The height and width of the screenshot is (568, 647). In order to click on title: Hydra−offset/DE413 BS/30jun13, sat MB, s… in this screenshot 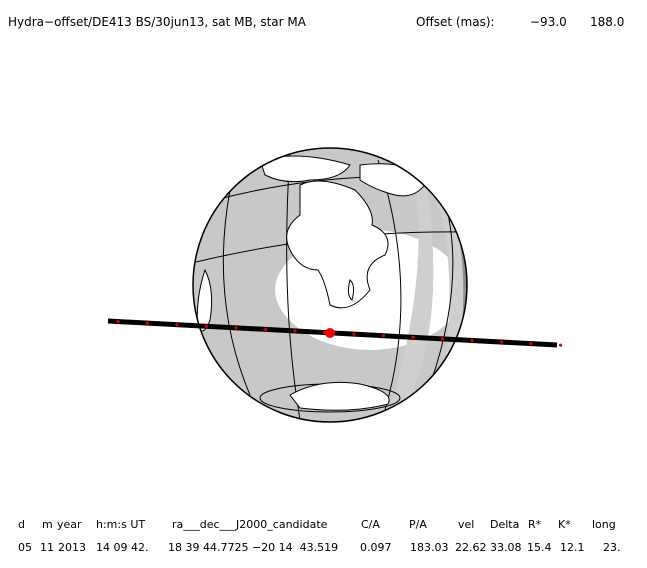, I will do `click(157, 22)`.